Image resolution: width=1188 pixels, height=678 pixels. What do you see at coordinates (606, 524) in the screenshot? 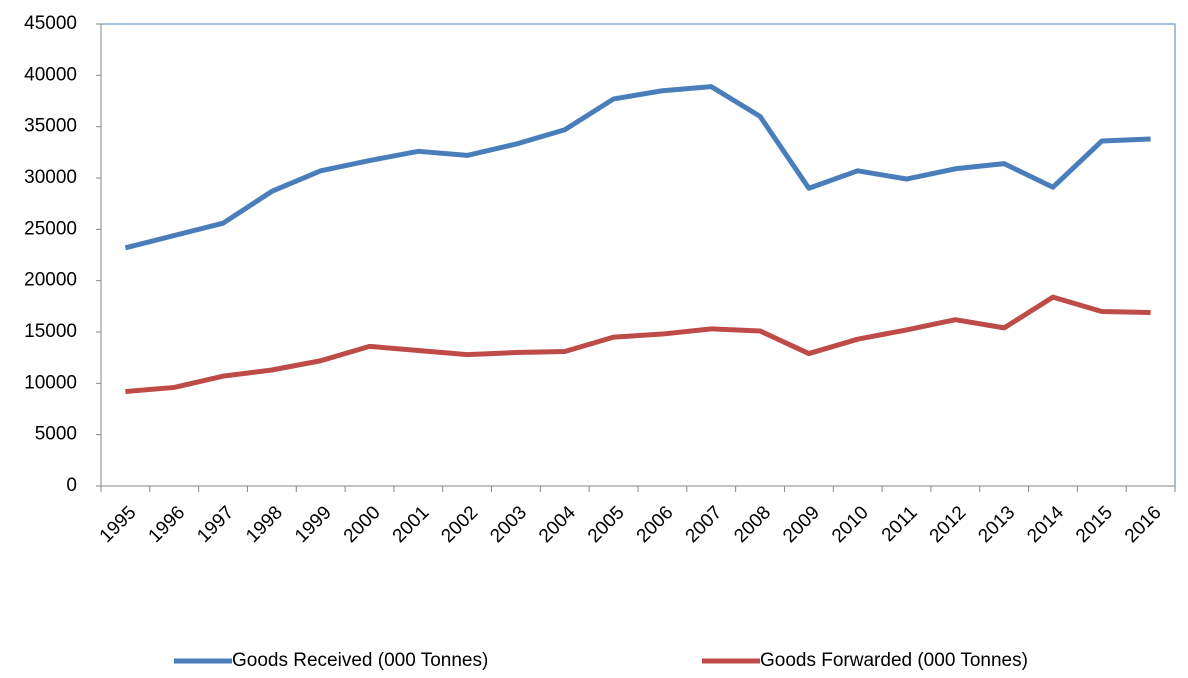
I see `x-tick-label: 2005` at bounding box center [606, 524].